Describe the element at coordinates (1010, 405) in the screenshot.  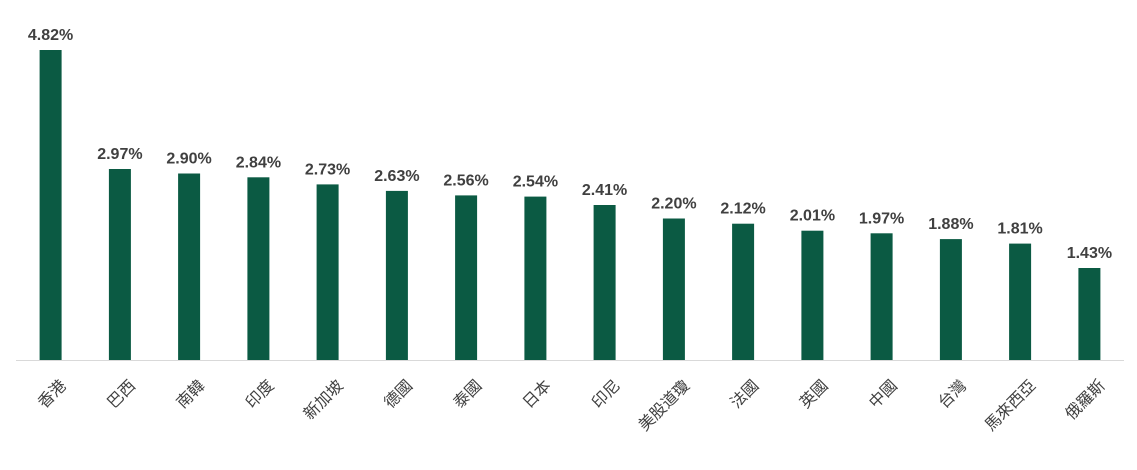
I see `x-tick-label-14: 馬來西亞` at that location.